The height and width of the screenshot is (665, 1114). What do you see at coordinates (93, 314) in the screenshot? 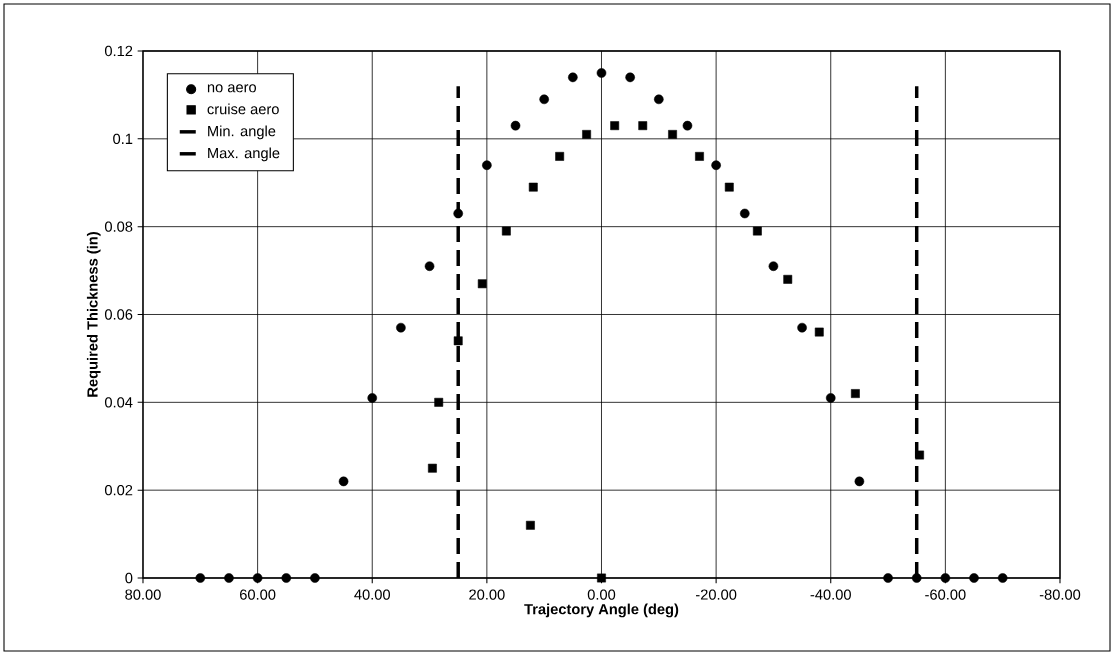
I see `y-axis-title: Required Thickness (in)` at bounding box center [93, 314].